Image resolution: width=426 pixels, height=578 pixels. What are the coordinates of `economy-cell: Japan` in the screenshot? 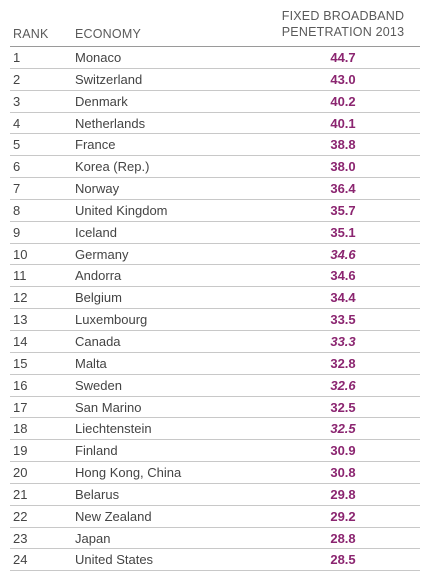 It's located at (93, 538).